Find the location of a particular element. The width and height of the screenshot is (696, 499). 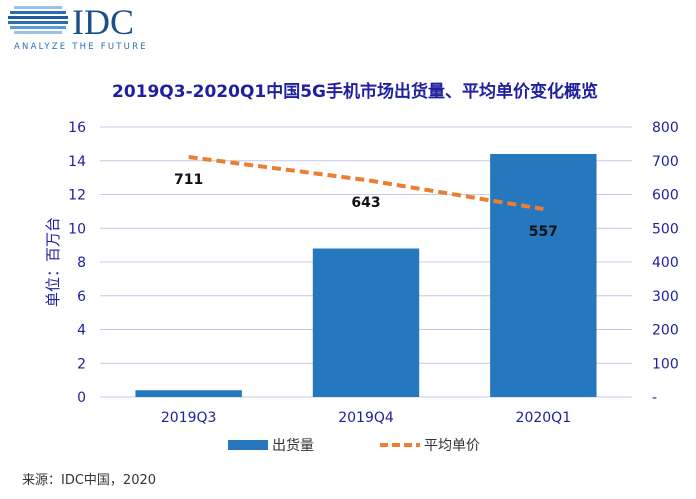

x-tick-label: 2020Q1 is located at coordinates (544, 418).